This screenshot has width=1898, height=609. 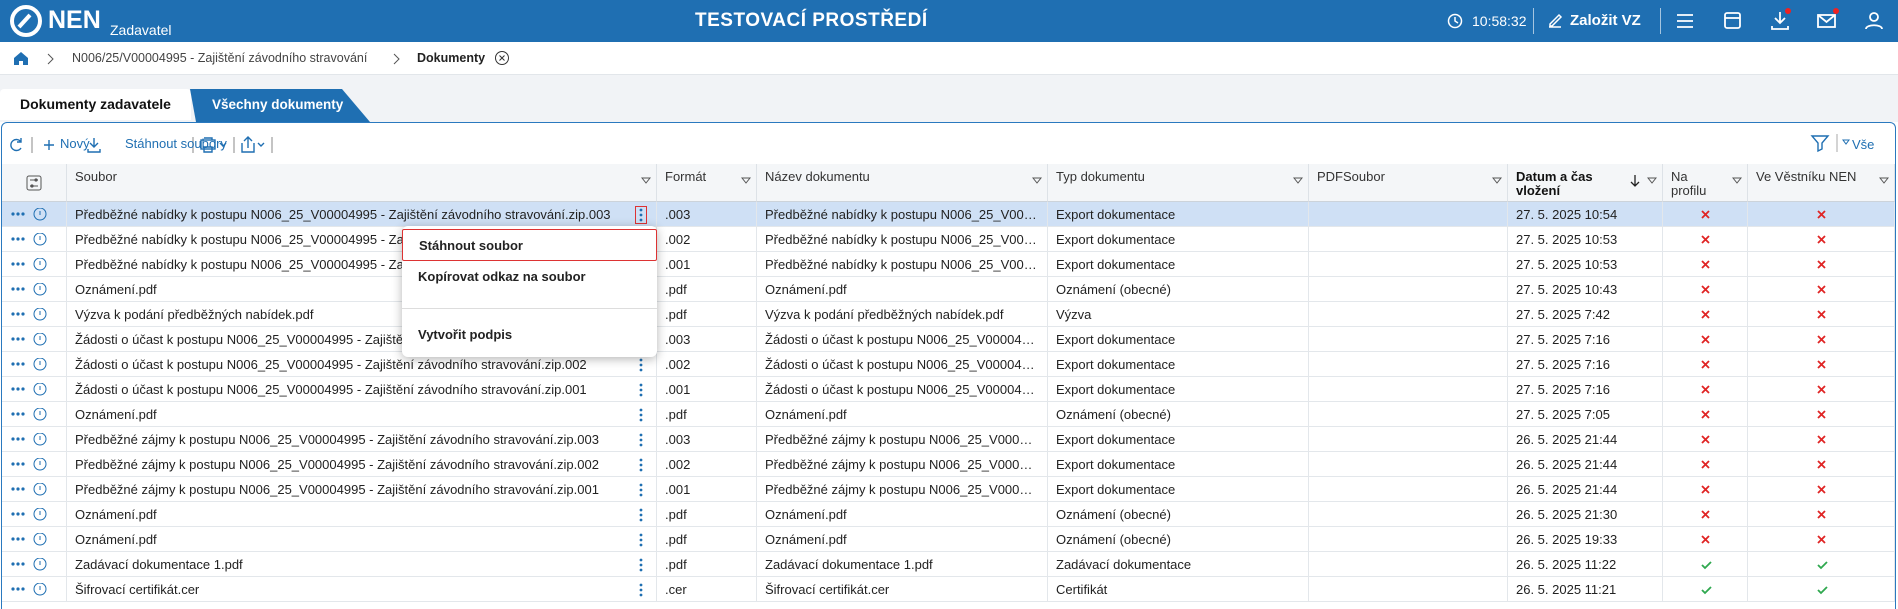 What do you see at coordinates (176, 143) in the screenshot?
I see `download-button: Stáhnout soubory` at bounding box center [176, 143].